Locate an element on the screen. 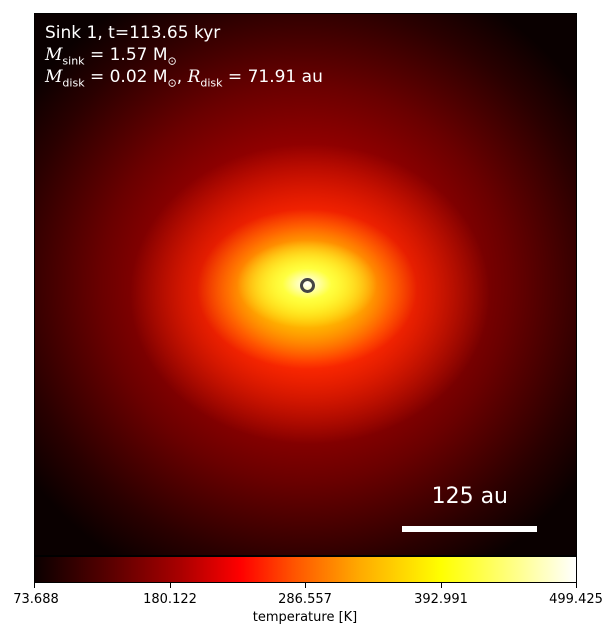  colorbar-tick-label: 286.557 is located at coordinates (305, 599).